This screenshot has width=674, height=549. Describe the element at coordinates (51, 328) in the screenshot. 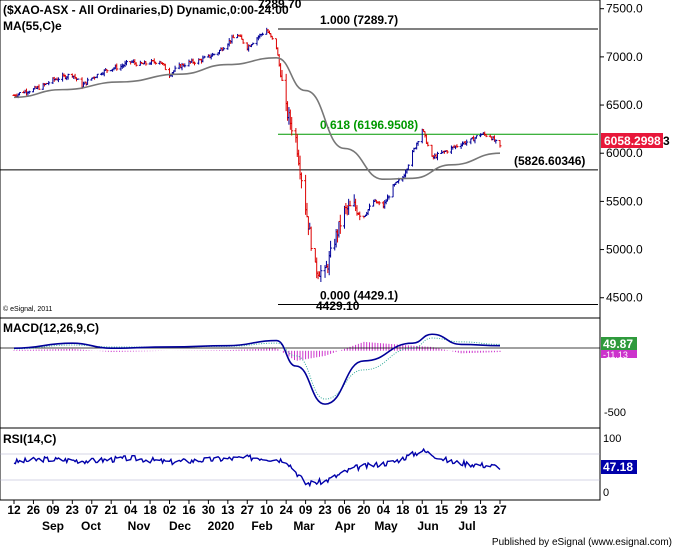

I see `macd-title: MACD(12,26,9,C)` at that location.